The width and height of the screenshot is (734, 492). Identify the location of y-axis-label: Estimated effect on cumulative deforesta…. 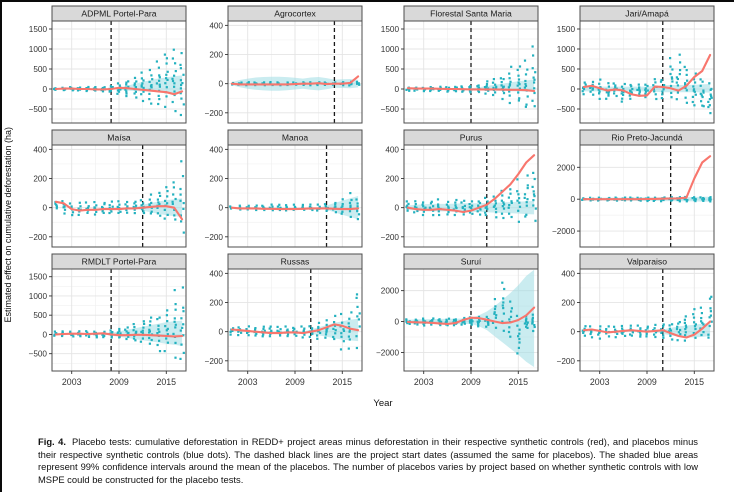
(7, 225).